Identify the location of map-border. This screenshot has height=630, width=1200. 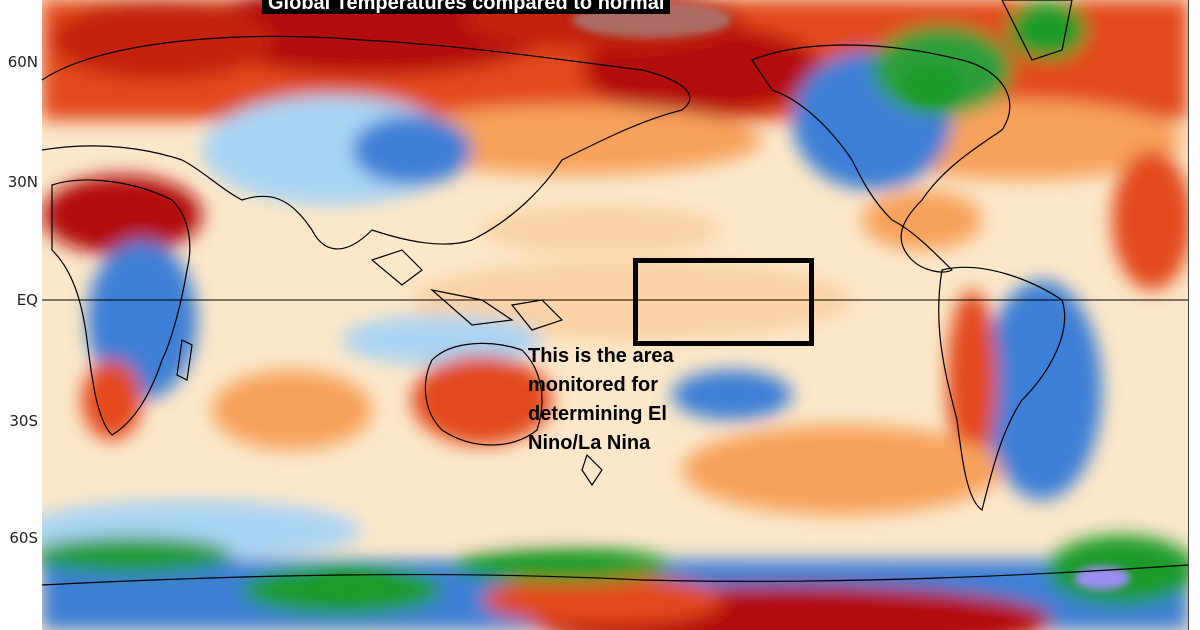
(1194, 315).